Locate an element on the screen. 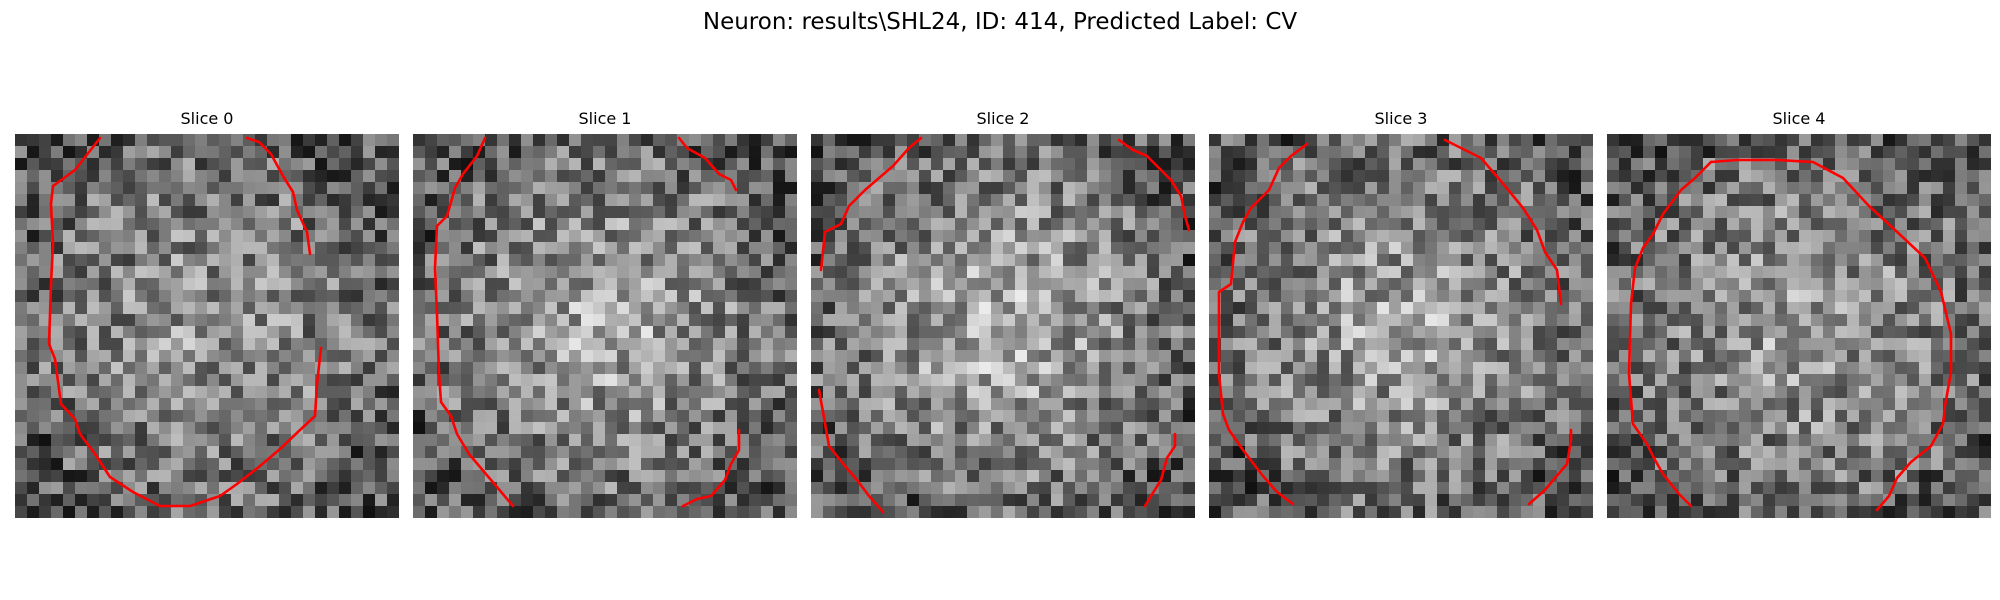 This screenshot has width=2000, height=600. slice-title: Slice 4 is located at coordinates (1799, 118).